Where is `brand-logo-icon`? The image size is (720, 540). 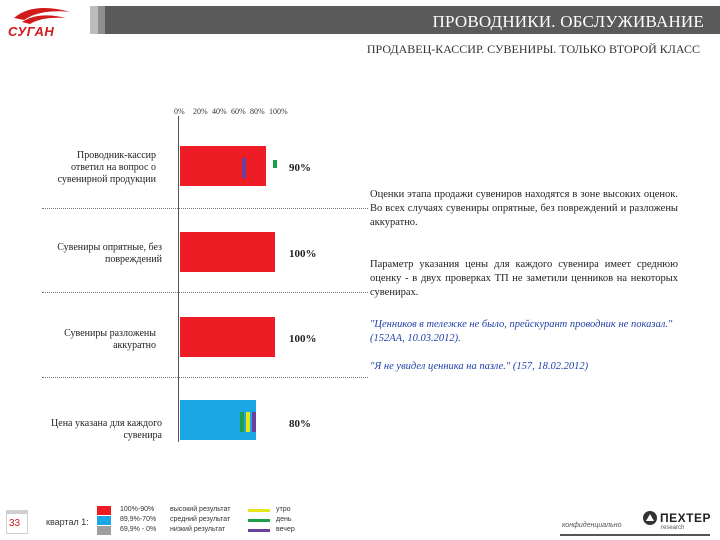 brand-logo-icon is located at coordinates (650, 518).